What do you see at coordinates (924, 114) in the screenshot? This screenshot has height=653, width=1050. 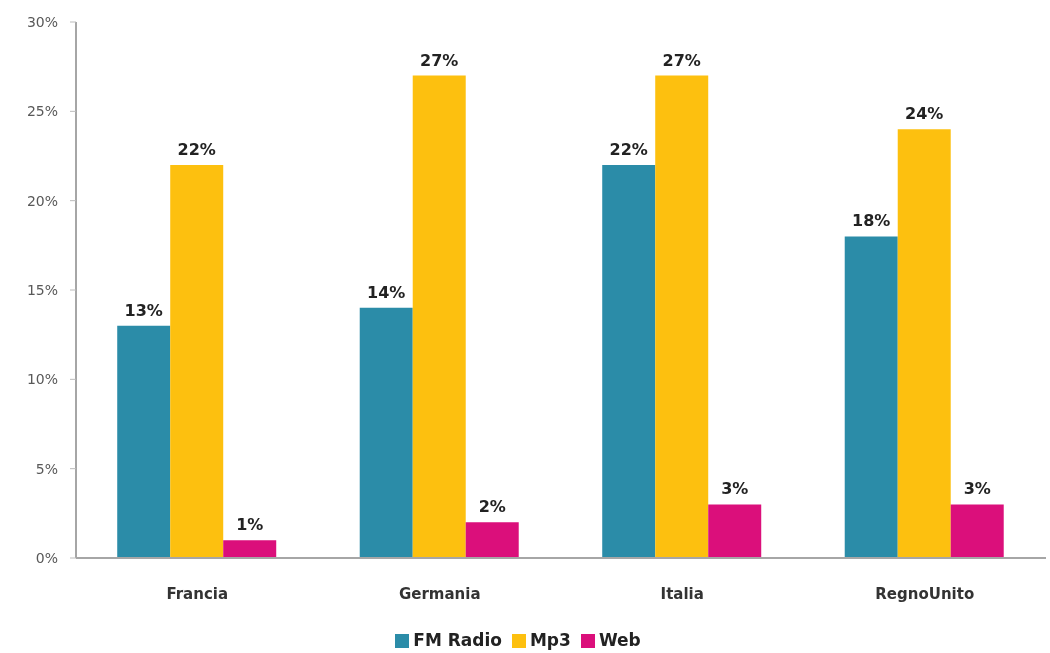 I see `data-label: 24%` at bounding box center [924, 114].